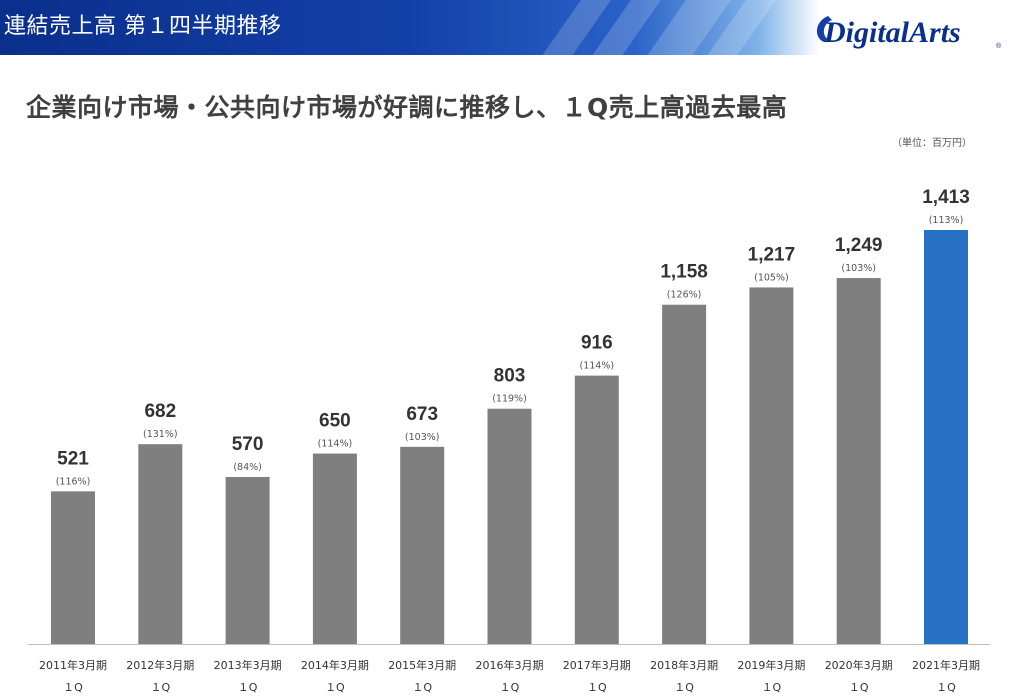 Image resolution: width=1024 pixels, height=696 pixels. Describe the element at coordinates (335, 421) in the screenshot. I see `value-label: 650` at that location.